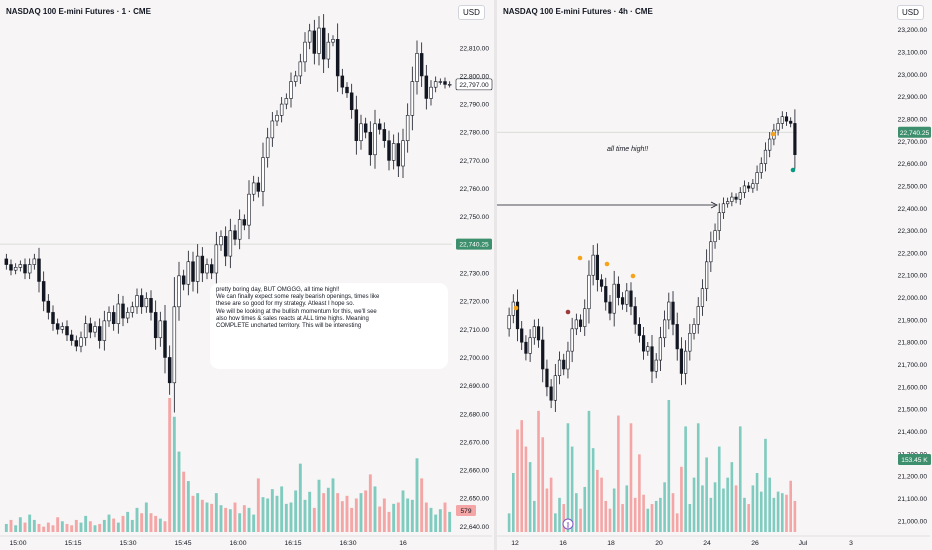  What do you see at coordinates (237, 543) in the screenshot?
I see `x-tick-label: 16:00` at bounding box center [237, 543].